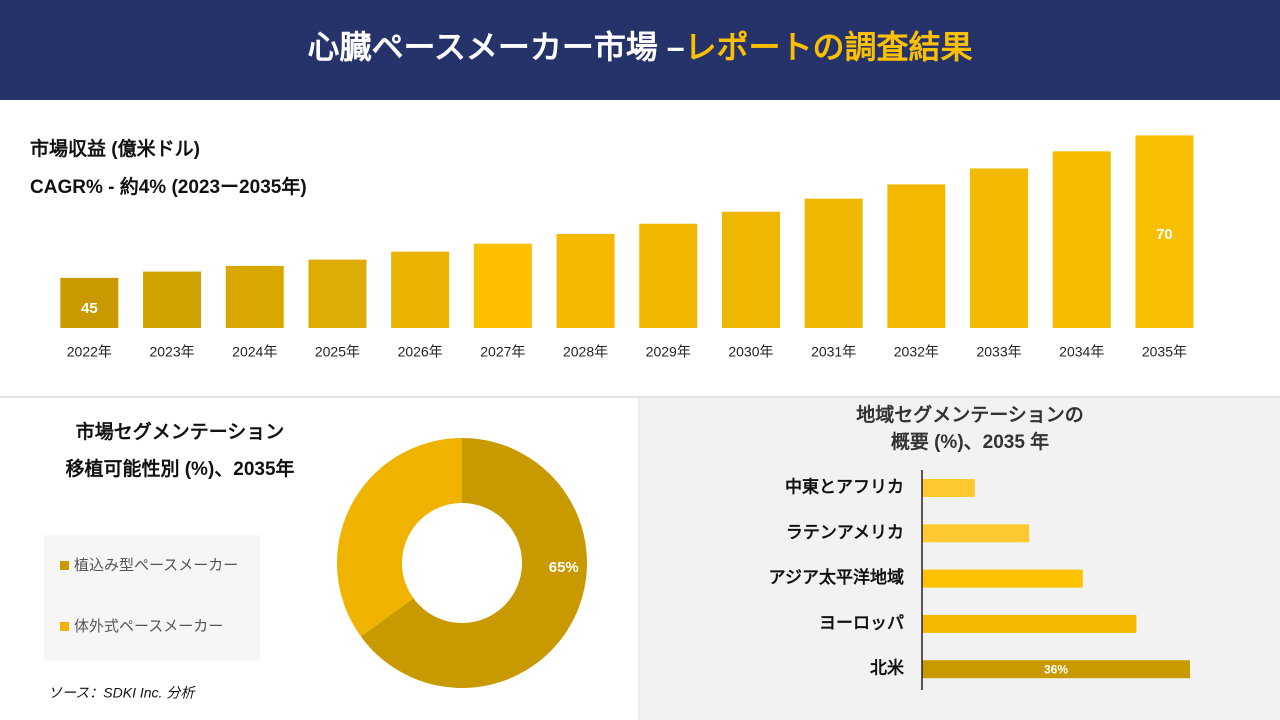  Describe the element at coordinates (861, 622) in the screenshot. I see `y-tick-label: ヨーロッパ` at that location.